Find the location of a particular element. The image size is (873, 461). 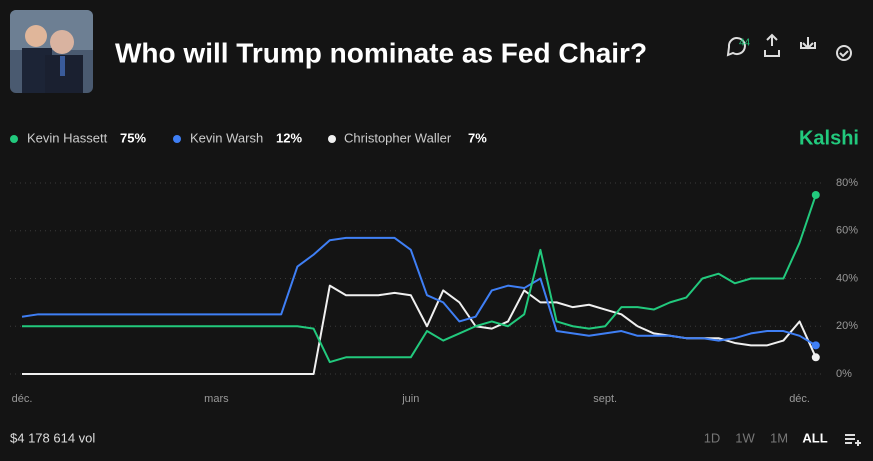

range-button: 1D is located at coordinates (712, 437).